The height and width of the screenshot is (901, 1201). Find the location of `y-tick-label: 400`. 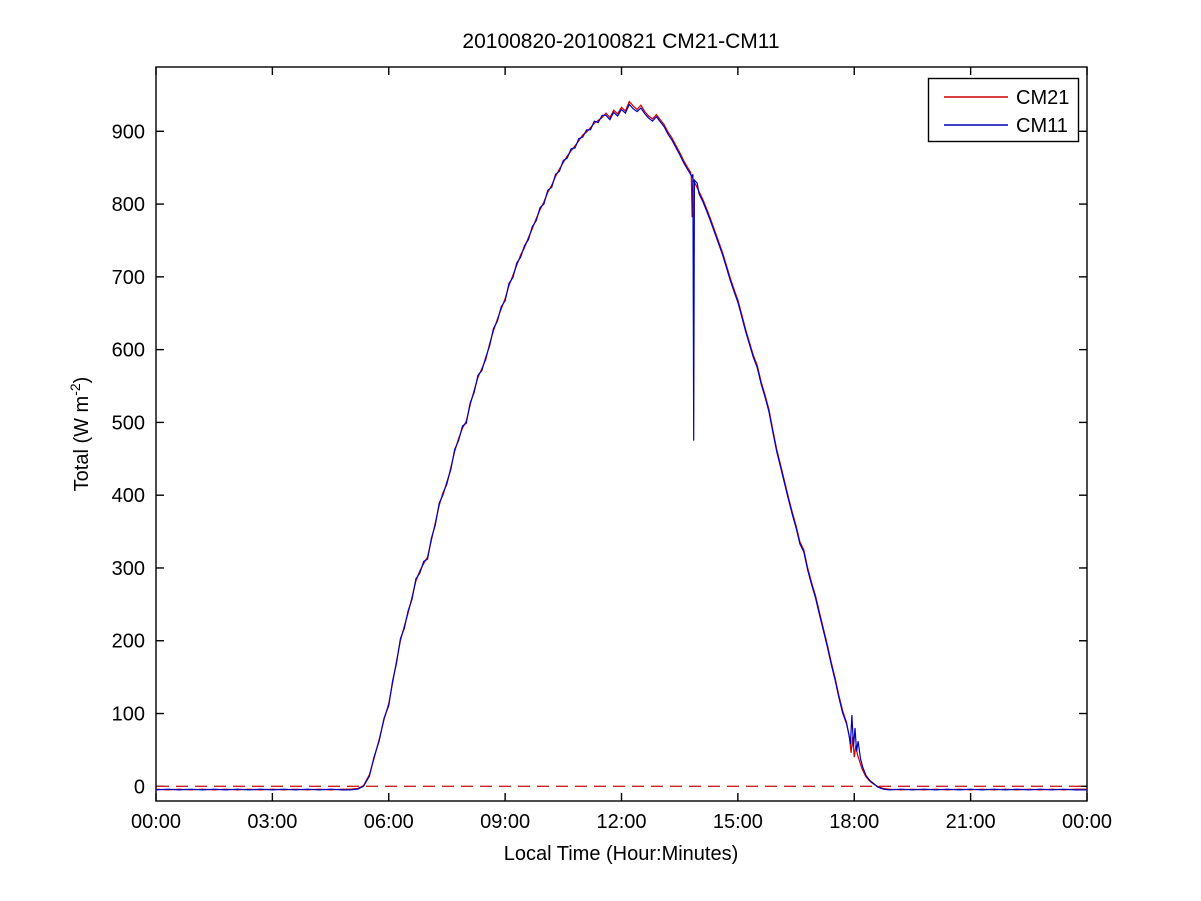

y-tick-label: 400 is located at coordinates (128, 496).